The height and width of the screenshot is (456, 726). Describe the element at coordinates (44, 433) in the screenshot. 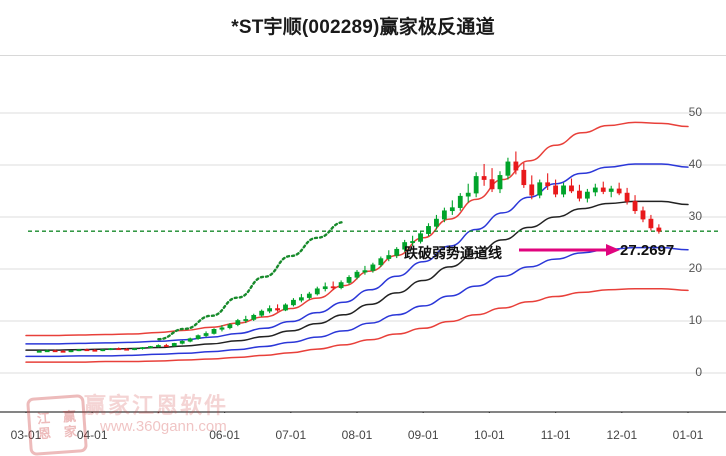

I see `seal-glyph: 恩` at that location.